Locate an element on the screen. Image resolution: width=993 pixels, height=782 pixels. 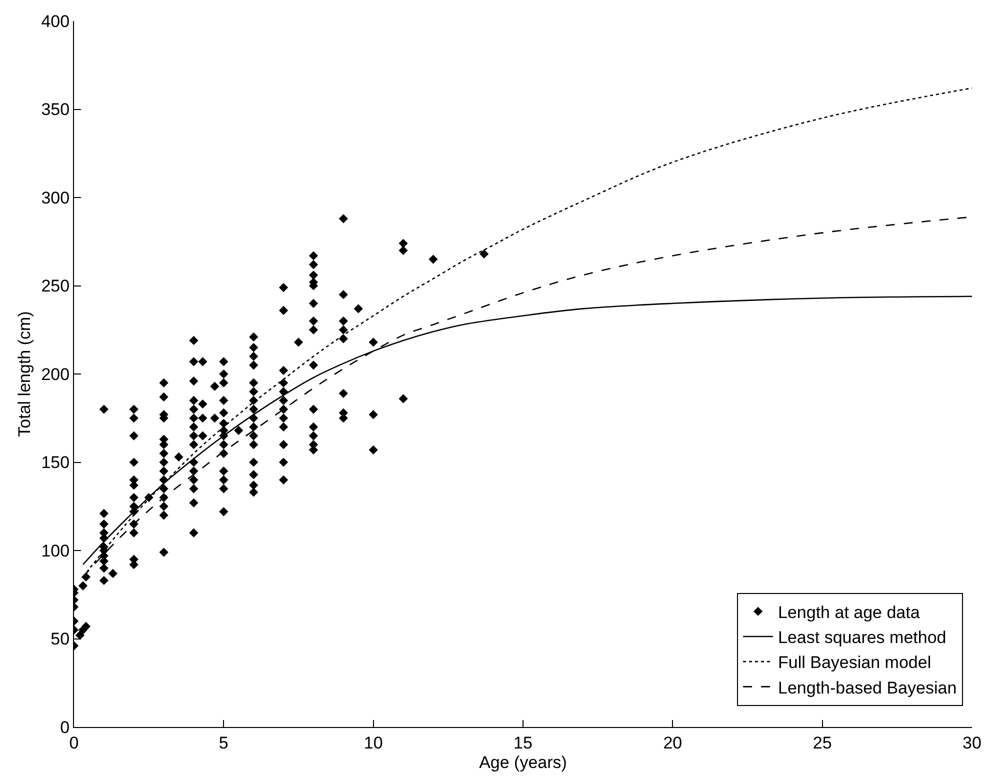
legend-label: Full Bayesian model is located at coordinates (855, 662).